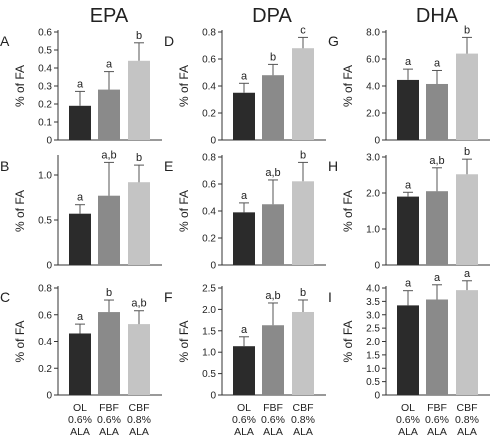 Image resolution: width=500 pixels, height=446 pixels. I want to click on column-title-epa: EPA, so click(109, 16).